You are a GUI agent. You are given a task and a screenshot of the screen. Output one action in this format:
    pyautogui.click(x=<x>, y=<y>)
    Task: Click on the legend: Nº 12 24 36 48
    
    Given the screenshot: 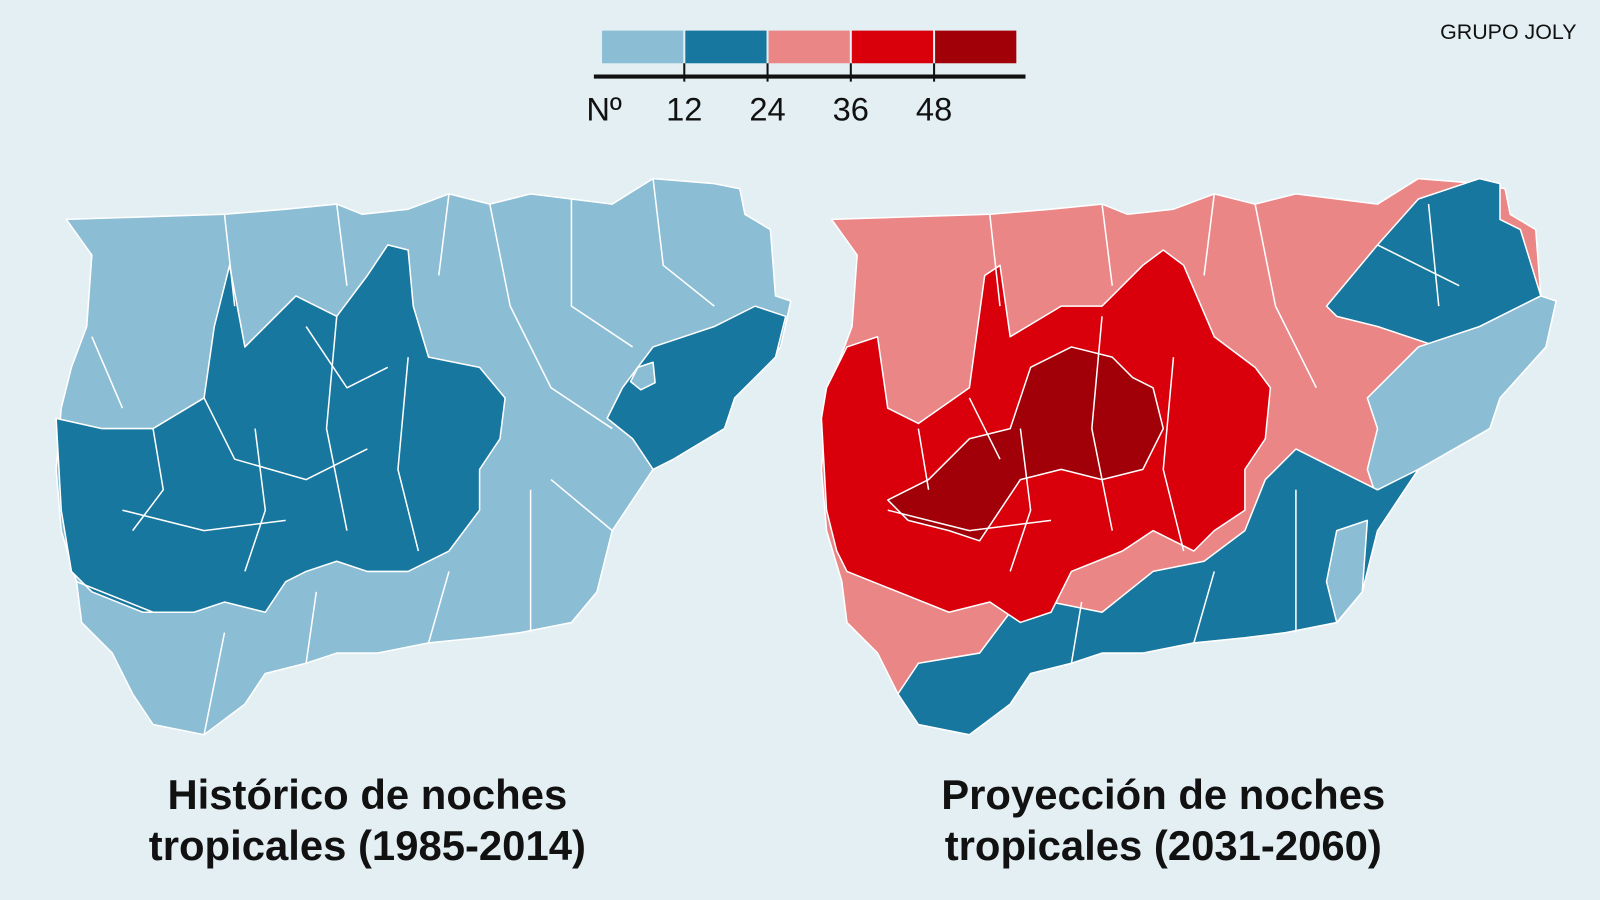 What is the action you would take?
    pyautogui.click(x=806, y=78)
    